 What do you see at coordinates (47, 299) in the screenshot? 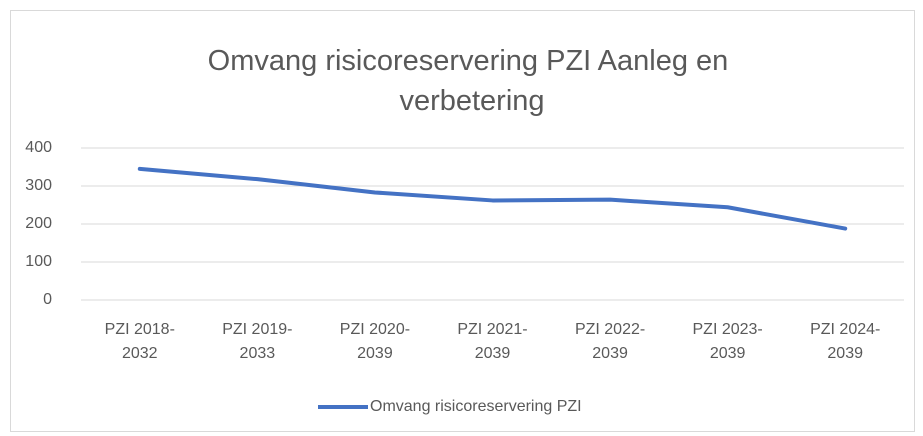
I see `y-tick-label: 0` at bounding box center [47, 299].